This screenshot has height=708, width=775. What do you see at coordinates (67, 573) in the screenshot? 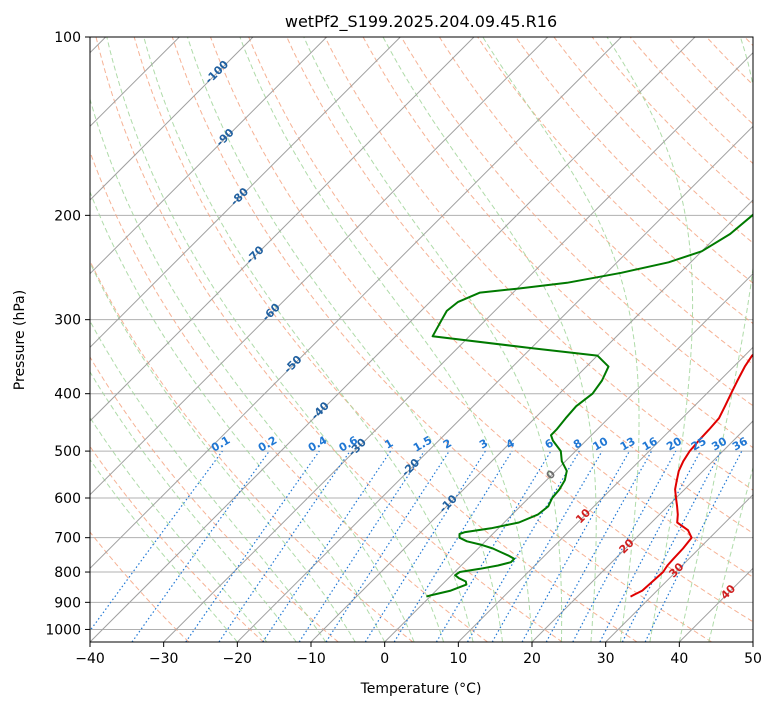
I see `y-tick-label: 800` at bounding box center [67, 573].